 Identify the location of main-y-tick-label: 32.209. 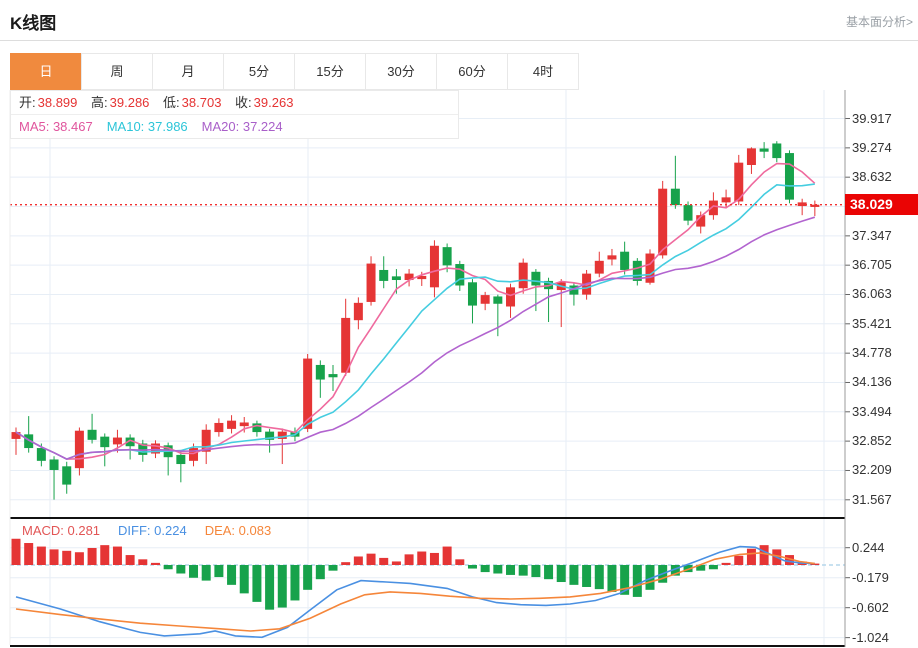
(872, 470).